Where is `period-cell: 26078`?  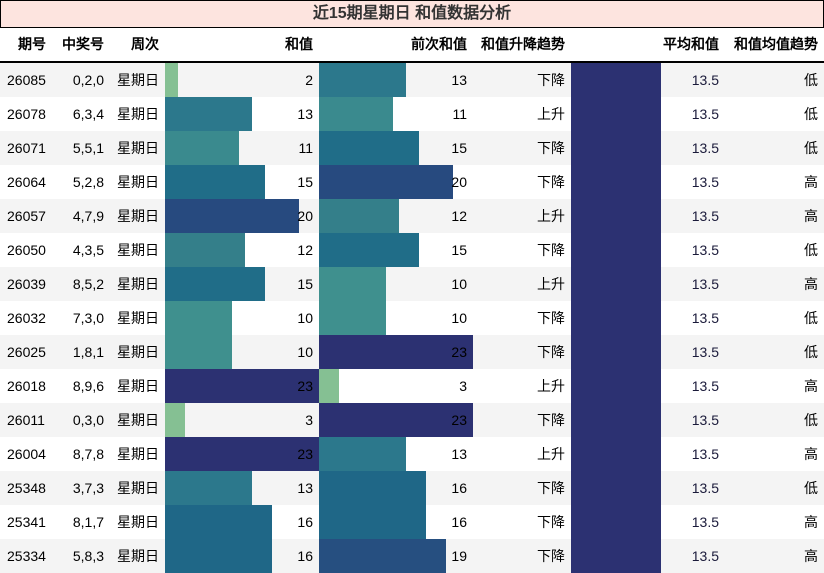 period-cell: 26078 is located at coordinates (26, 114).